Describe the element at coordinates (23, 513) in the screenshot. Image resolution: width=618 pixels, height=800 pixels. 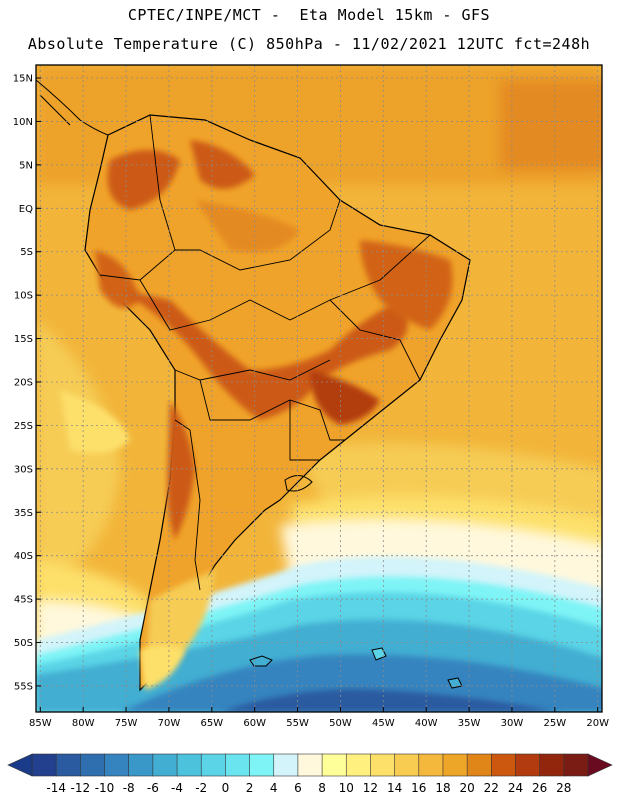
I see `lat-label: 35S` at that location.